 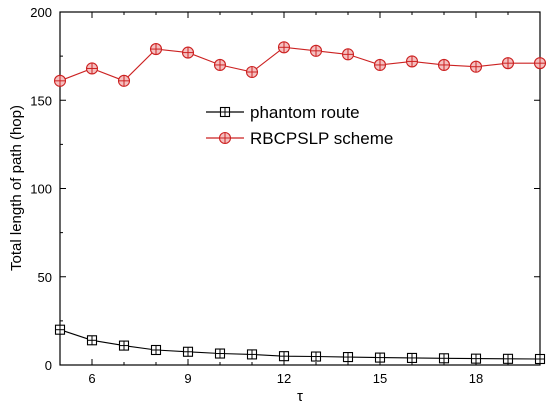 I want to click on legend-item-phantom-route: phantom route, so click(x=283, y=112).